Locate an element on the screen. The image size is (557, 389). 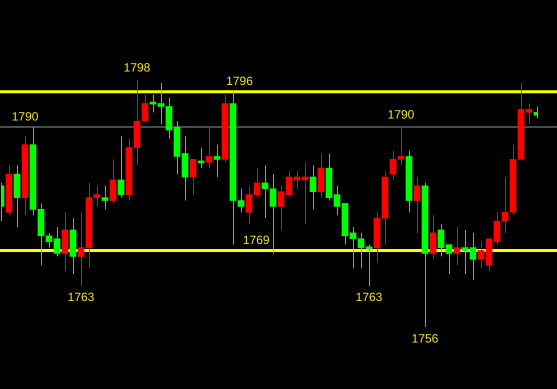
ref-line-label: 1796 is located at coordinates (240, 81).